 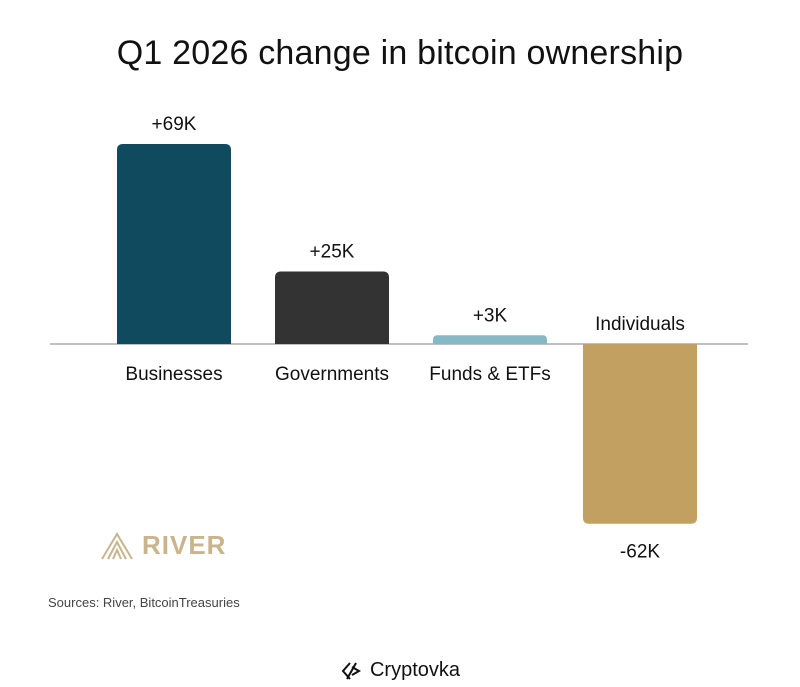 What do you see at coordinates (490, 315) in the screenshot?
I see `value-label-funds-and-etfs: +3K` at bounding box center [490, 315].